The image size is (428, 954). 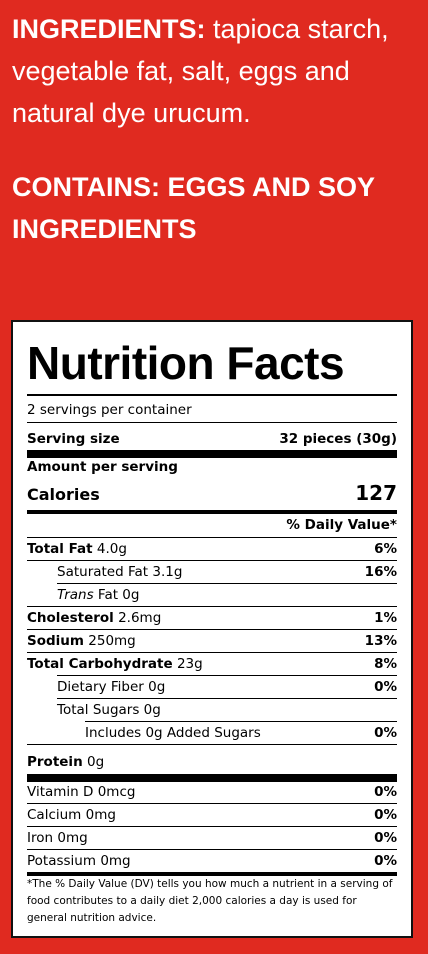 I want to click on nutrient-amount: 250mg, so click(x=112, y=641).